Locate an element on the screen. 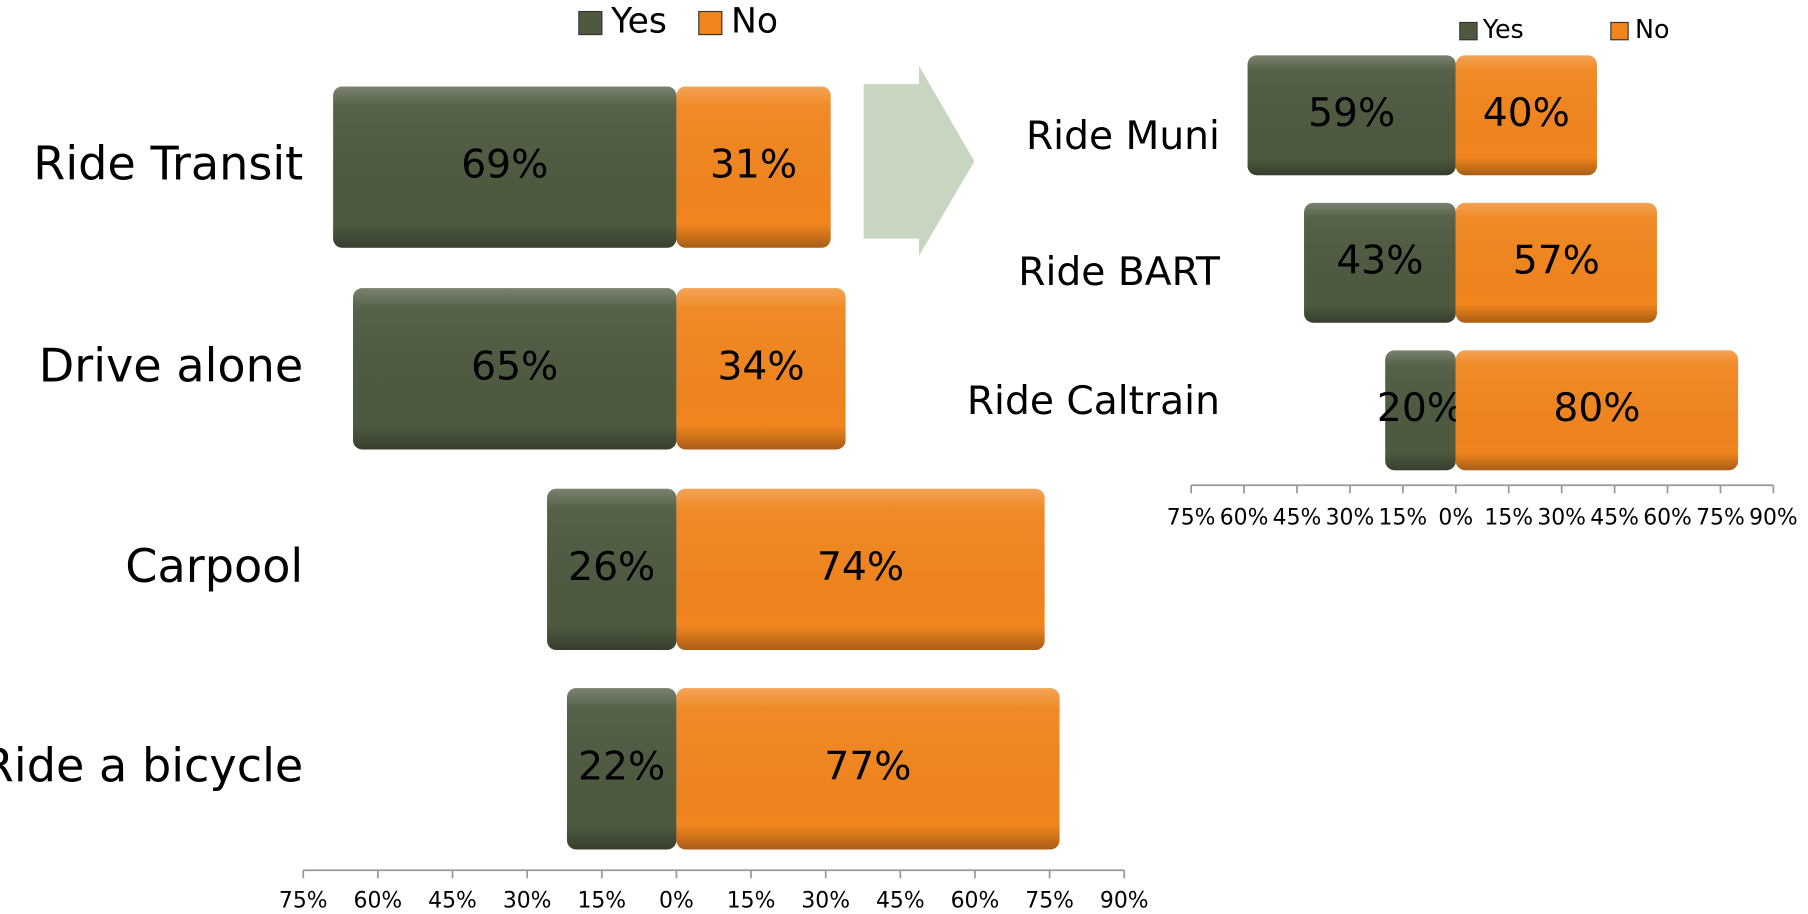 This screenshot has width=1808, height=914. value-label: 80% is located at coordinates (1596, 408).